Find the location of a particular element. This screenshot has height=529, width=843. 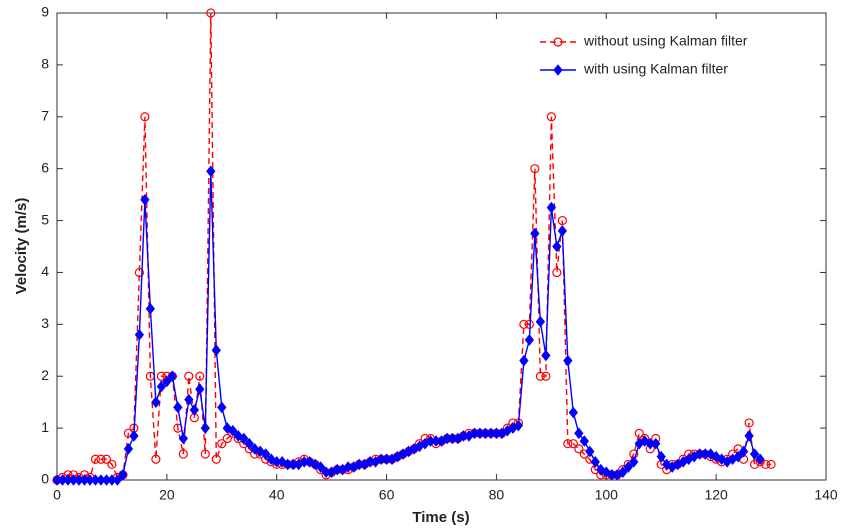

x-tick-label: 0 is located at coordinates (57, 495).